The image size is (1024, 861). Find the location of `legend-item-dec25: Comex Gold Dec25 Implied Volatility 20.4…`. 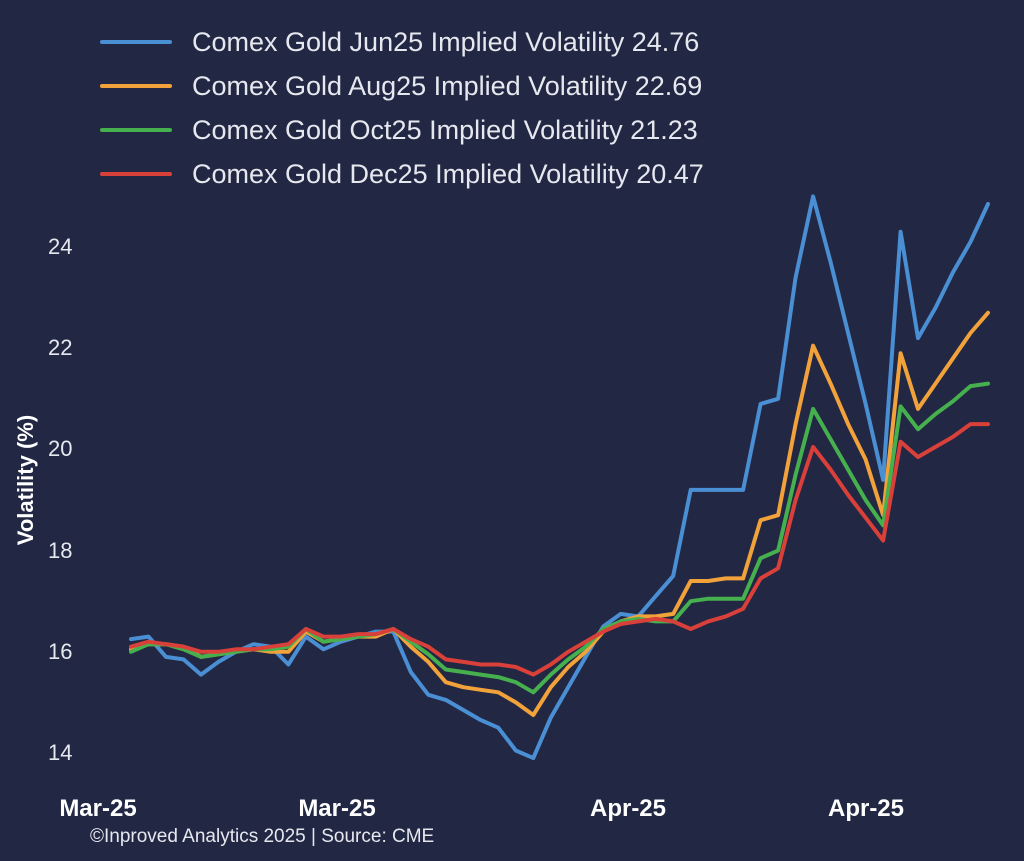

legend-item-dec25: Comex Gold Dec25 Implied Volatility 20.4… is located at coordinates (402, 174).